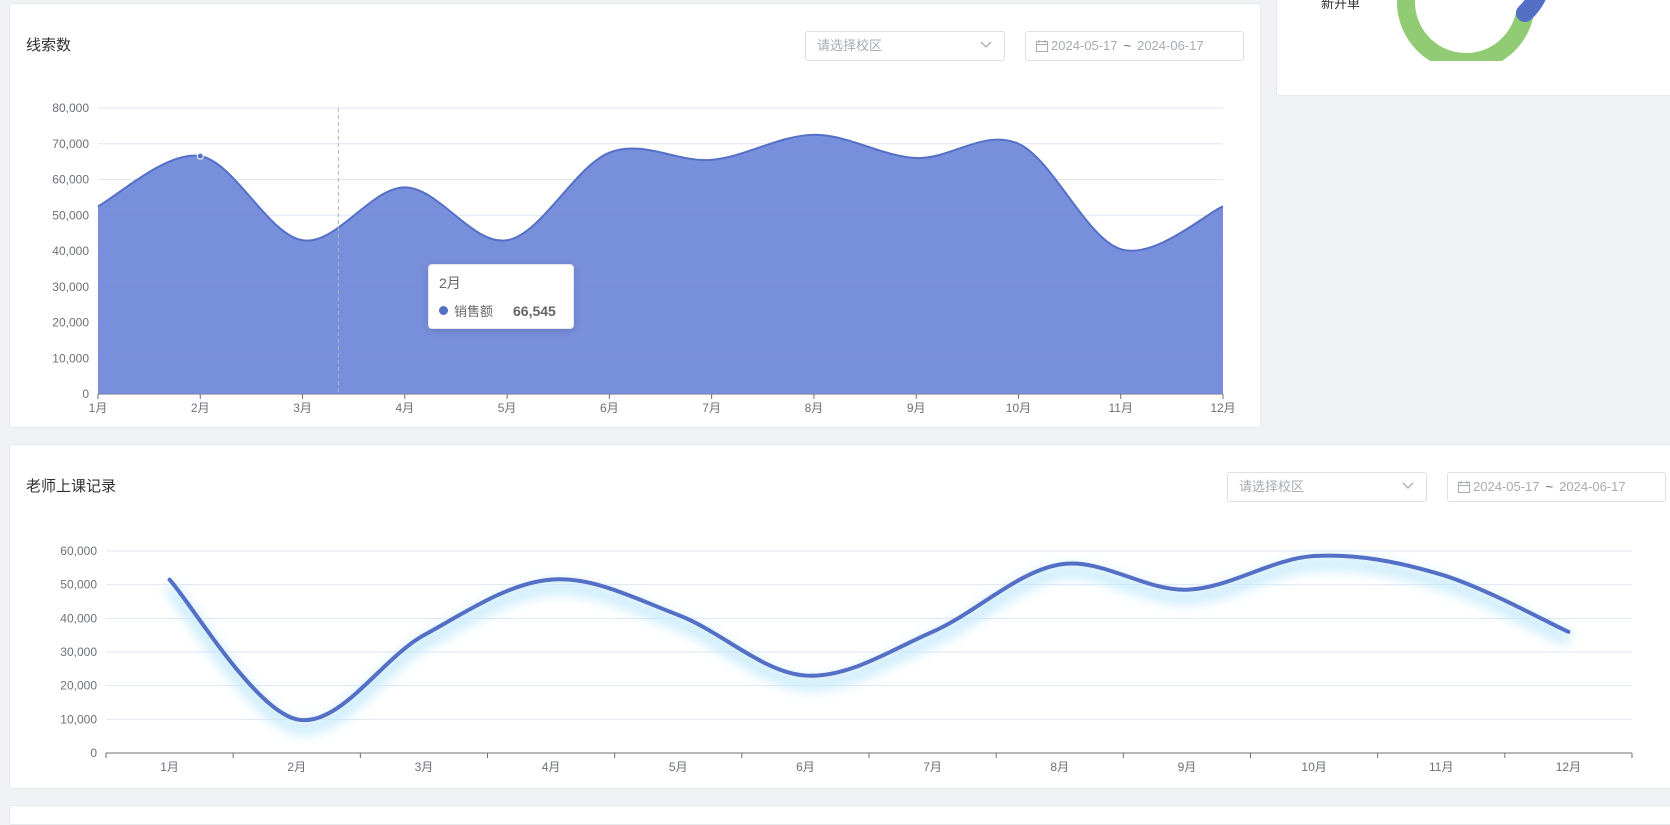 The width and height of the screenshot is (1670, 825). Describe the element at coordinates (200, 156) in the screenshot. I see `hover-point` at that location.